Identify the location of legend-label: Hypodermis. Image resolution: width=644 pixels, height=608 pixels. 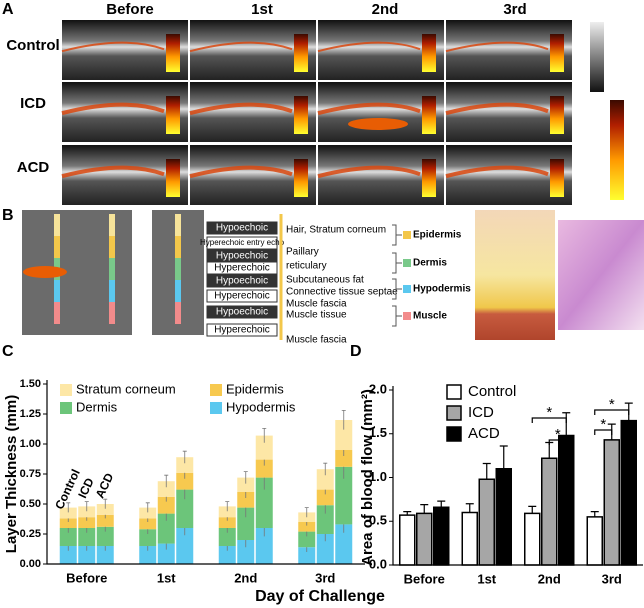
(261, 406).